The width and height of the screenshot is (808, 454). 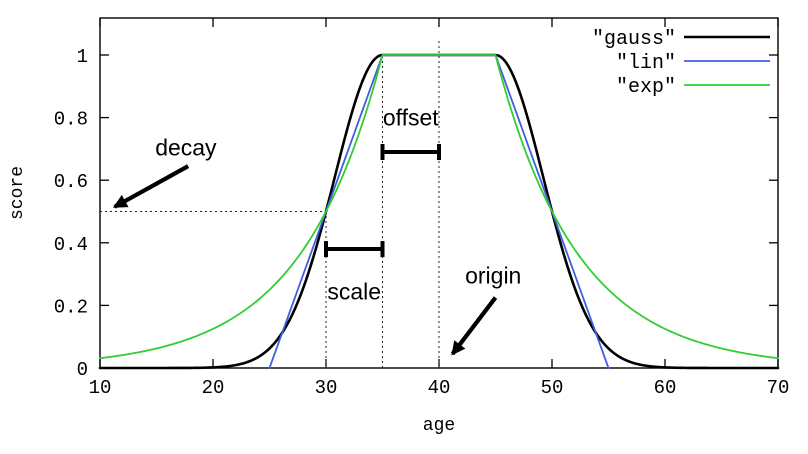 What do you see at coordinates (693, 87) in the screenshot?
I see `legend-entry-exp: "exp"` at bounding box center [693, 87].